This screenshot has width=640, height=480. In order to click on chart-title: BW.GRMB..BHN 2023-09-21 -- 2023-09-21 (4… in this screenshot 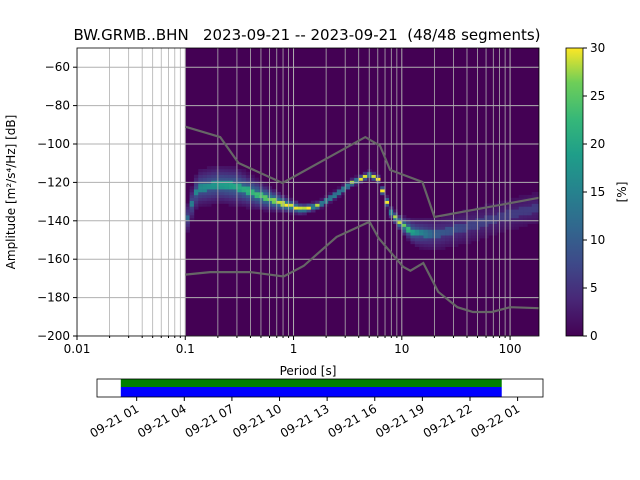, I will do `click(306, 35)`.